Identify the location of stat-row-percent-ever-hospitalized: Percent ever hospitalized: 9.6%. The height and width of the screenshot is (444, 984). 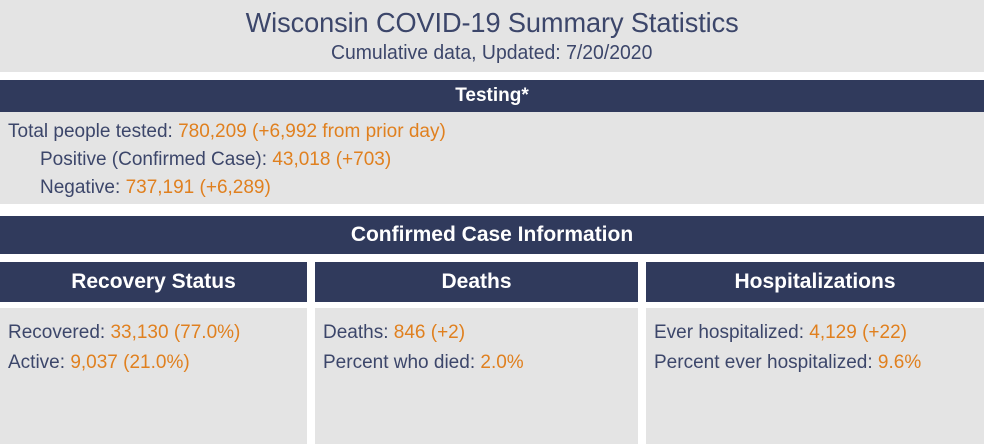
(819, 363).